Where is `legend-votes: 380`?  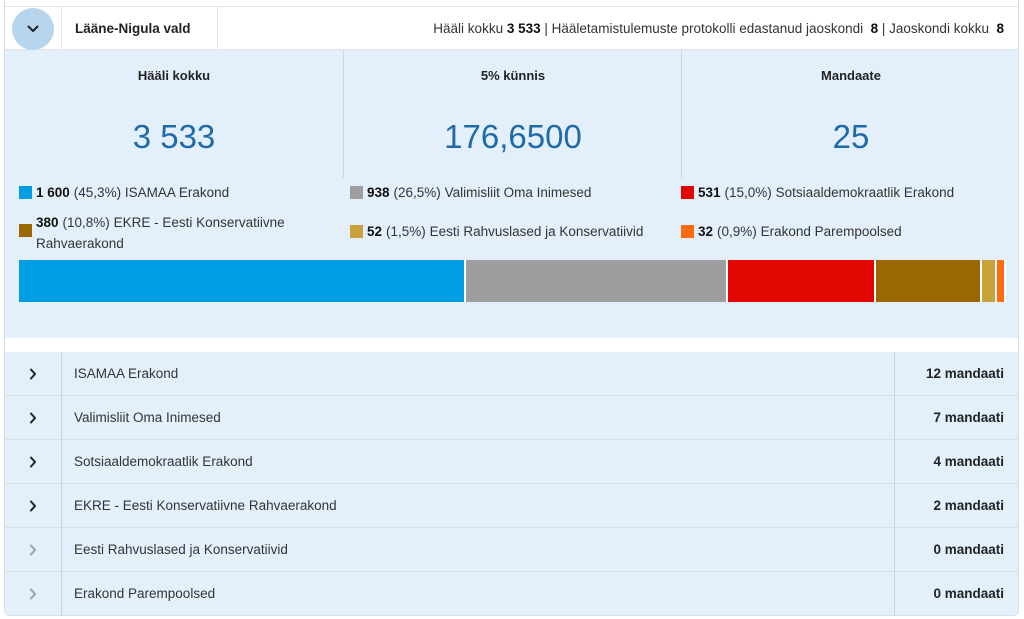 legend-votes: 380 is located at coordinates (47, 222).